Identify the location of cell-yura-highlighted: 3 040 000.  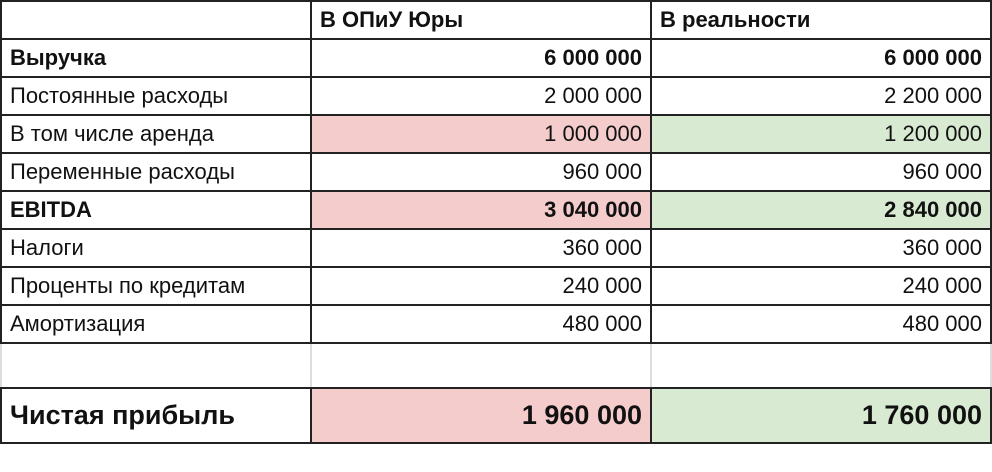
(481, 210).